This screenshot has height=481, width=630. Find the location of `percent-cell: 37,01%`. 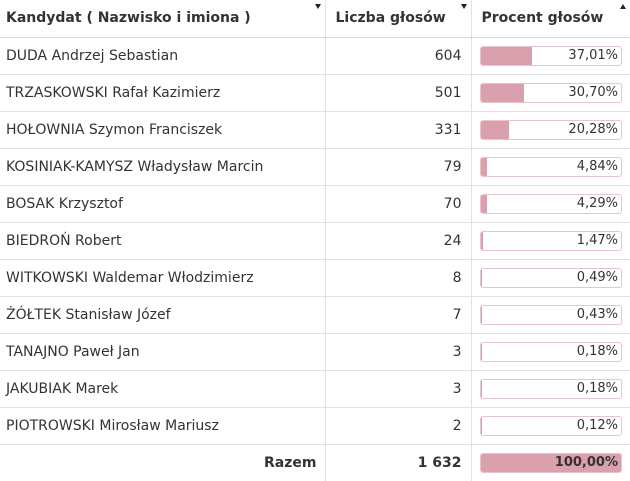

percent-cell: 37,01% is located at coordinates (550, 56).